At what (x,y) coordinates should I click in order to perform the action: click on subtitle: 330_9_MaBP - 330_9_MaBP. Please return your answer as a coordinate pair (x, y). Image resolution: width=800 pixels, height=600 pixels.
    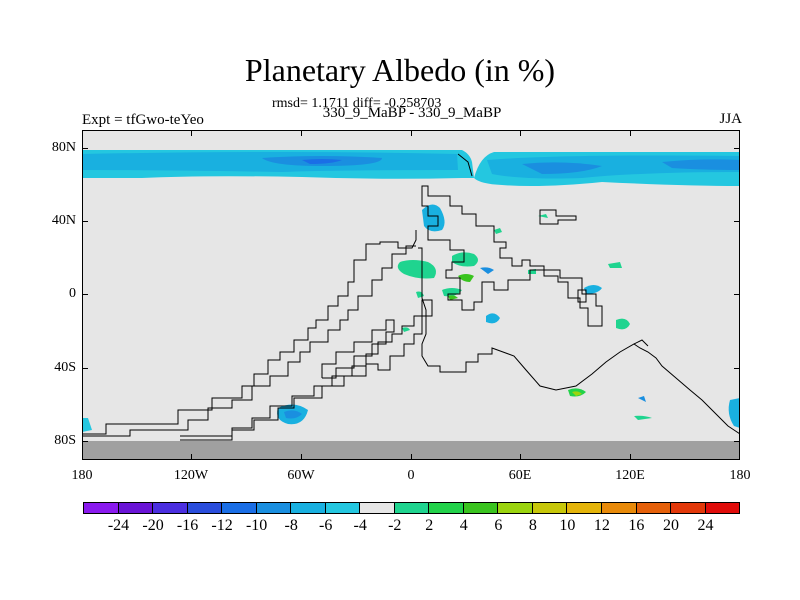
    Looking at the image, I should click on (412, 113).